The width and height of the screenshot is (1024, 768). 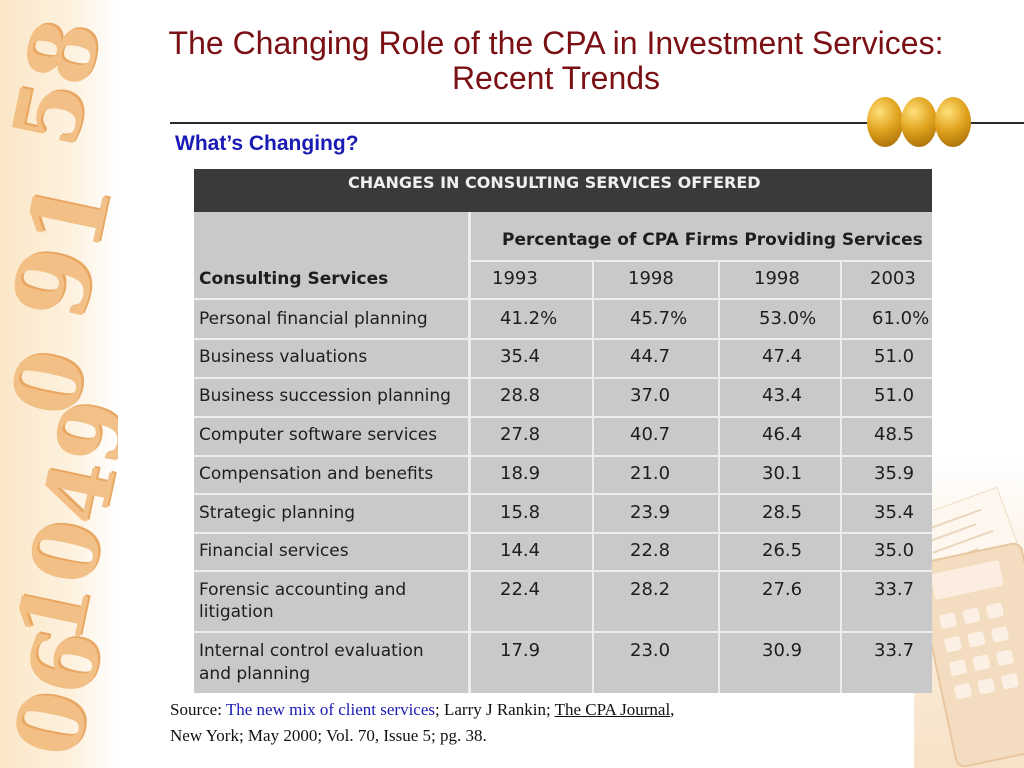 What do you see at coordinates (782, 434) in the screenshot?
I see `row-value: 46.4` at bounding box center [782, 434].